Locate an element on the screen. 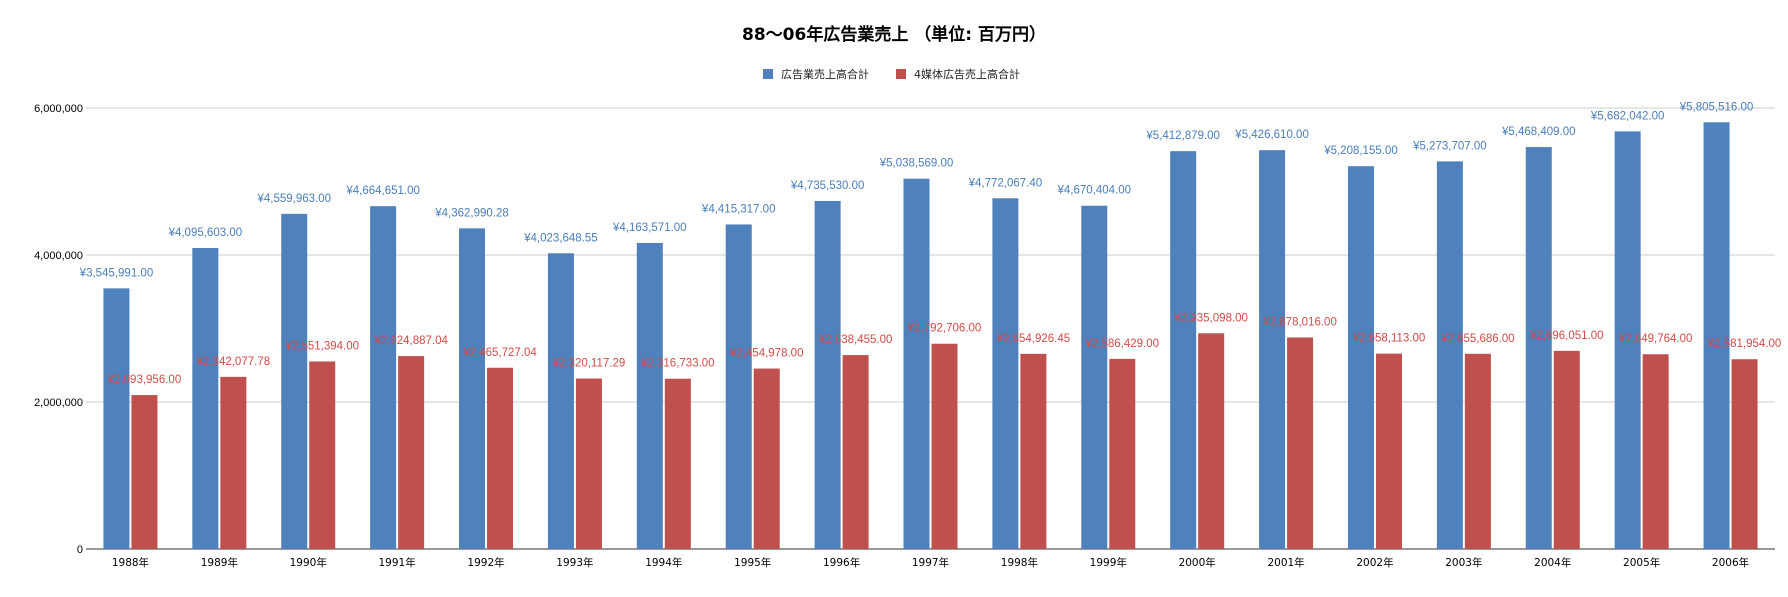 The width and height of the screenshot is (1788, 597). x-tick-label: 1993年 is located at coordinates (574, 562).